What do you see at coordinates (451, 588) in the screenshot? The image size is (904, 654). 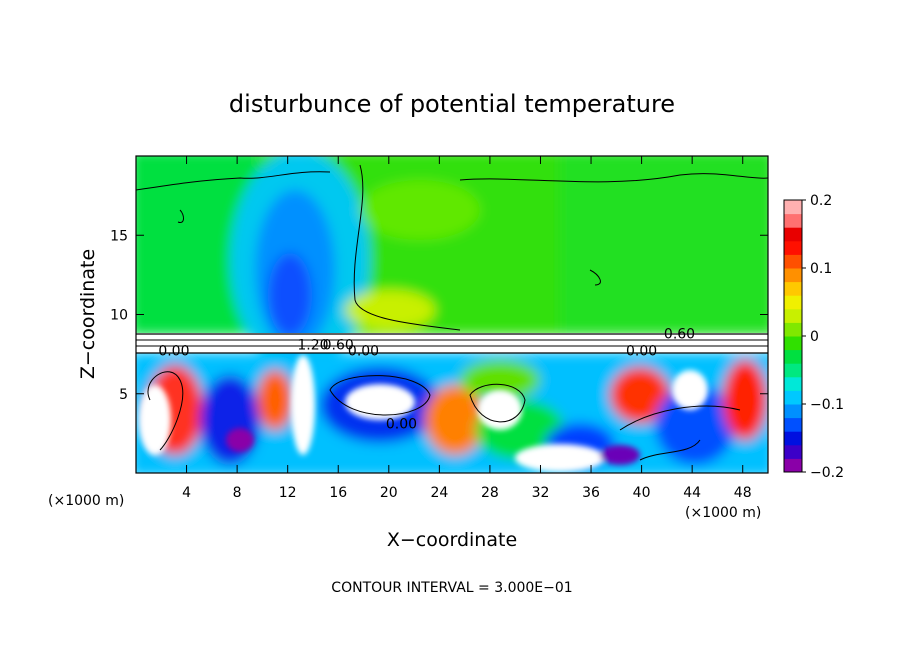 I see `contour-interval-note: CONTOUR INTERVAL = 3.000E−01` at bounding box center [451, 588].